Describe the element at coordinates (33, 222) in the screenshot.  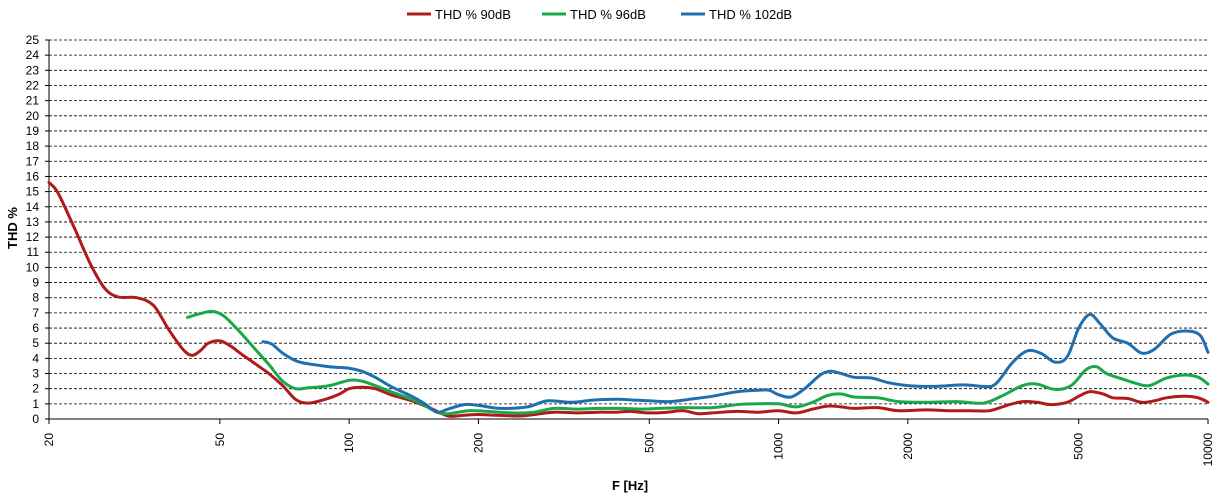
I see `y-tick-label: 13` at that location.